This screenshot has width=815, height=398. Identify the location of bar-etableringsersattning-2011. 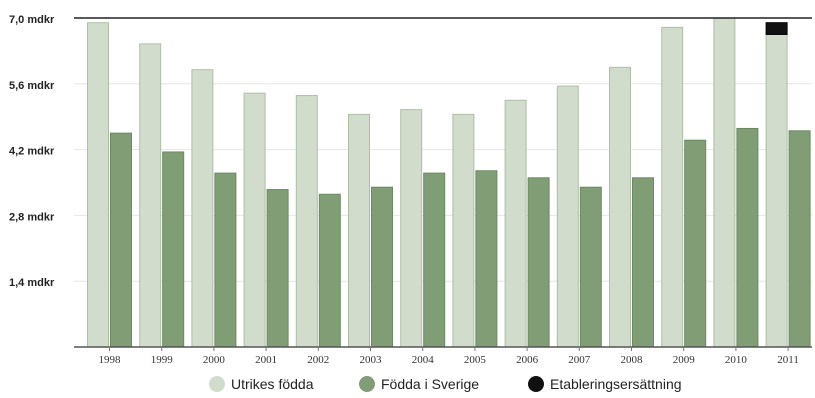
(776, 28).